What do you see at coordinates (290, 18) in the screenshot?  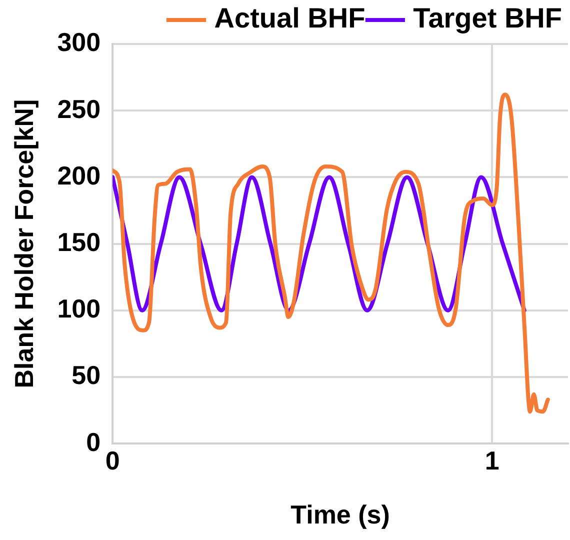 I see `legend-label: Actual BHF` at bounding box center [290, 18].